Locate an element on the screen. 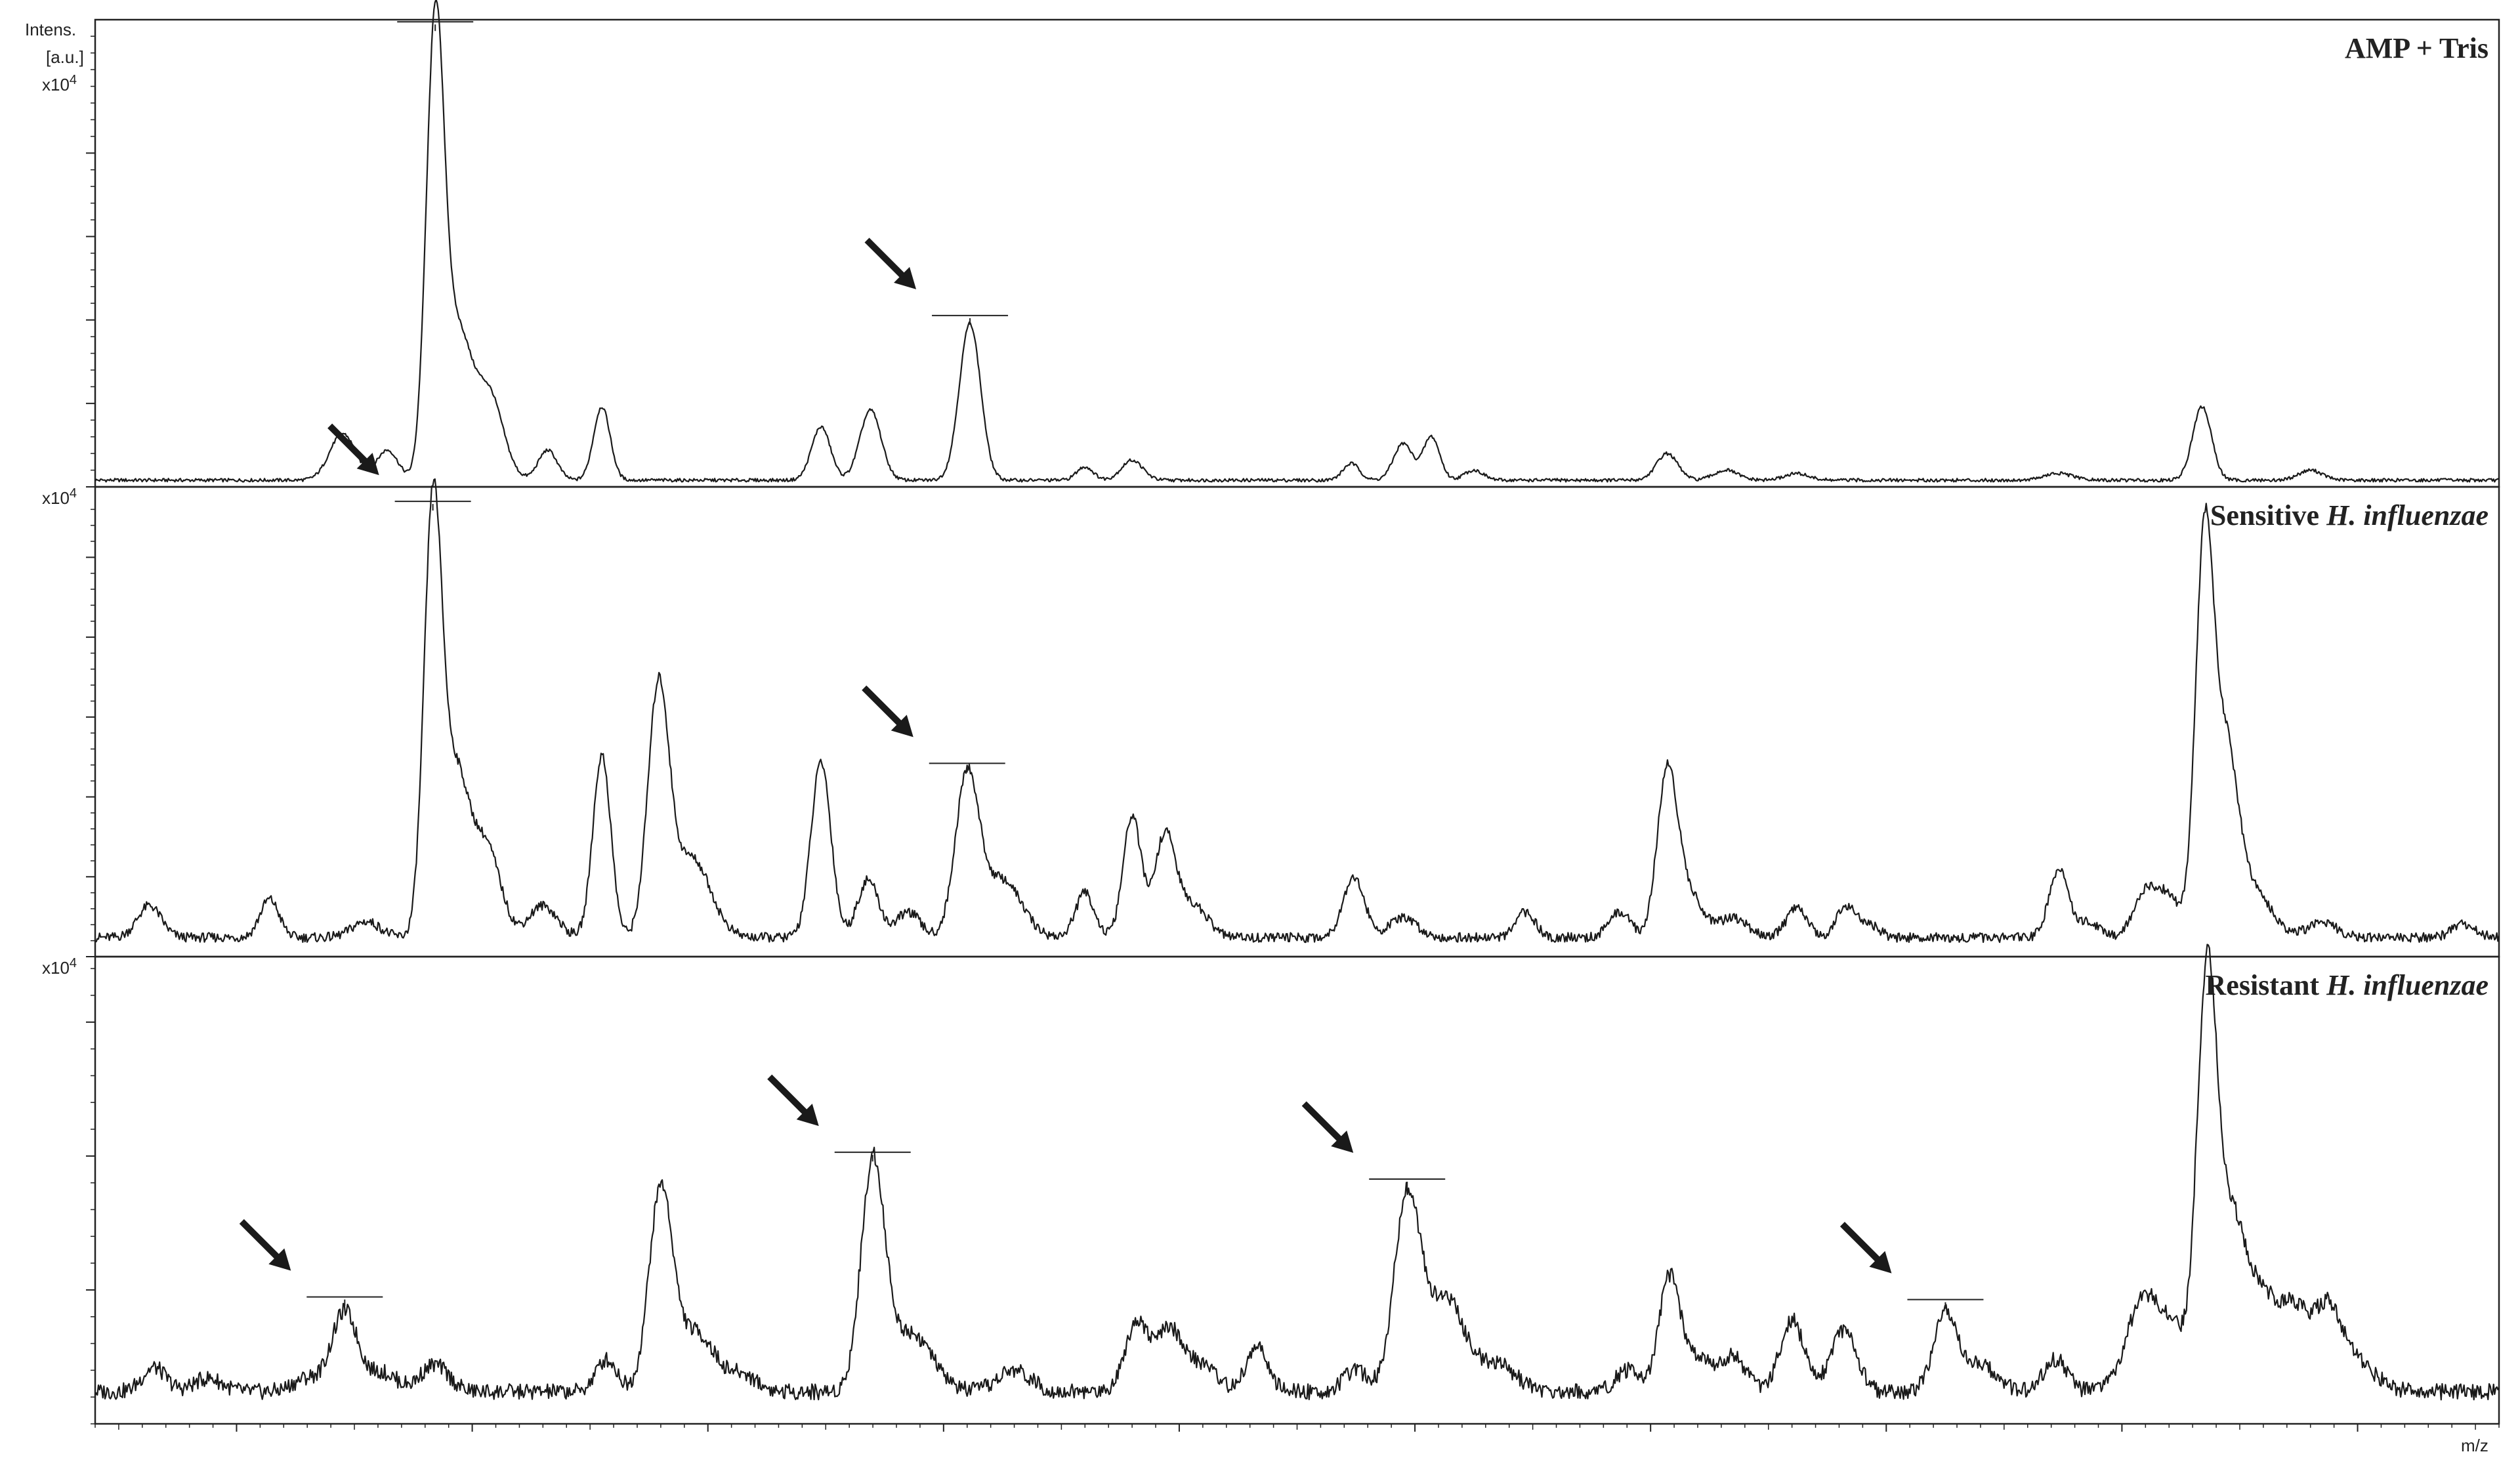  corner-label-intens: Intens. is located at coordinates (50, 29).